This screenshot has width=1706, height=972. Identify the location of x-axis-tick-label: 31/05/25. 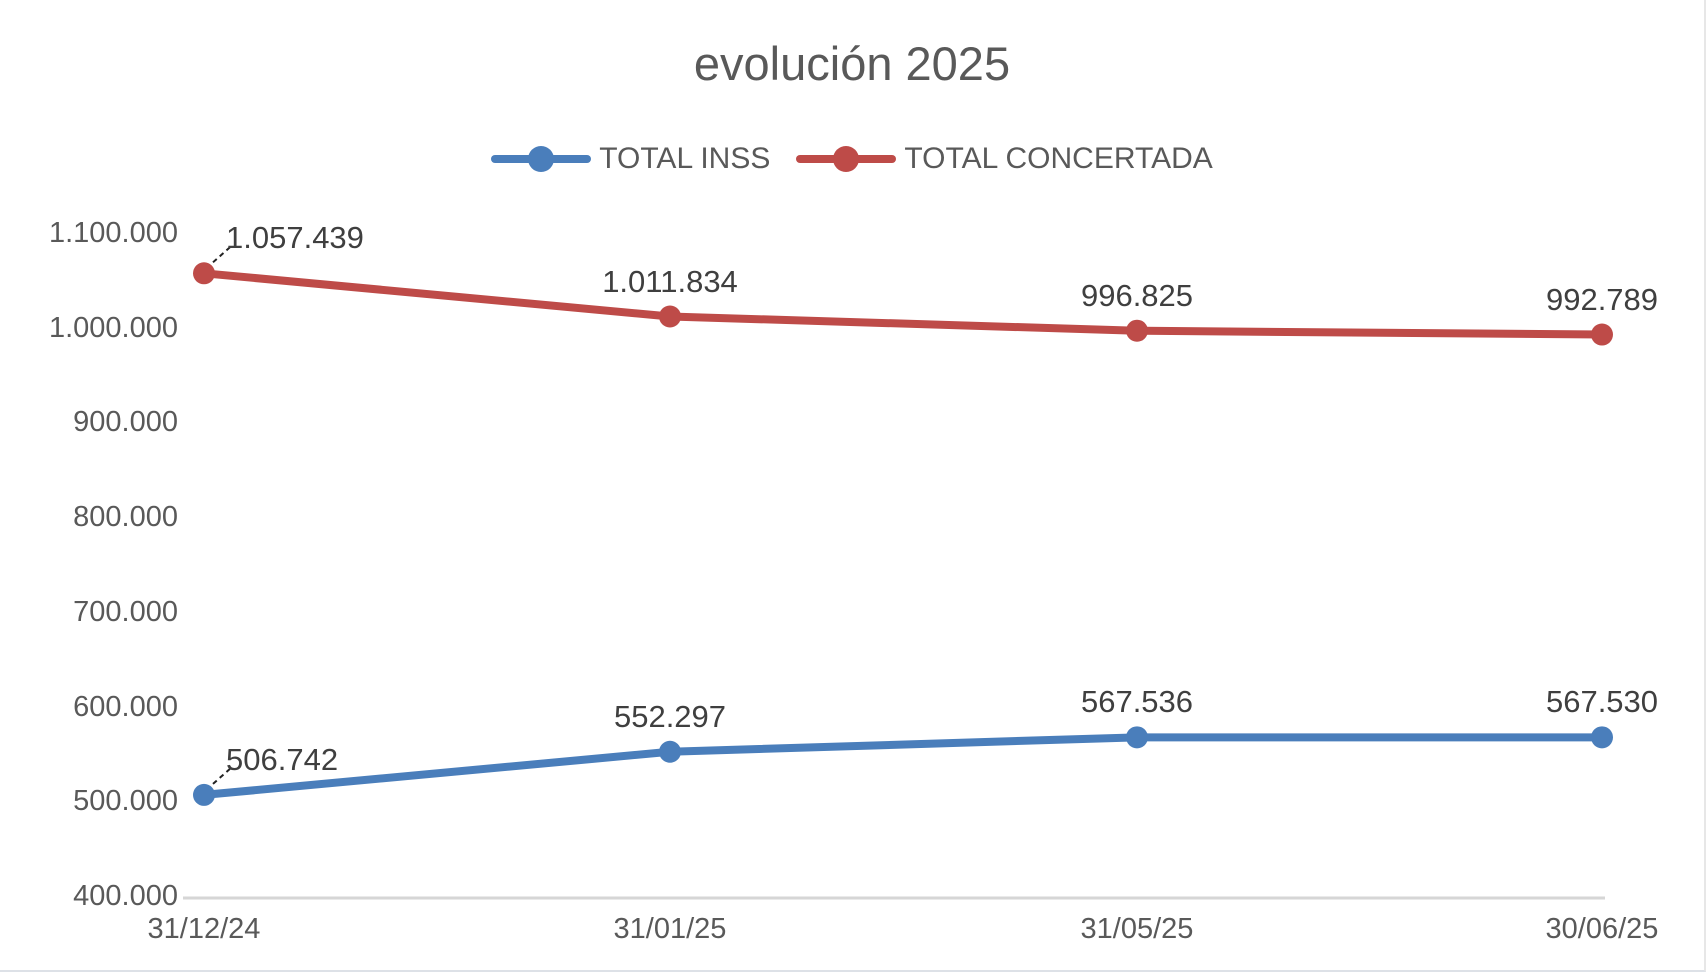
(1137, 929).